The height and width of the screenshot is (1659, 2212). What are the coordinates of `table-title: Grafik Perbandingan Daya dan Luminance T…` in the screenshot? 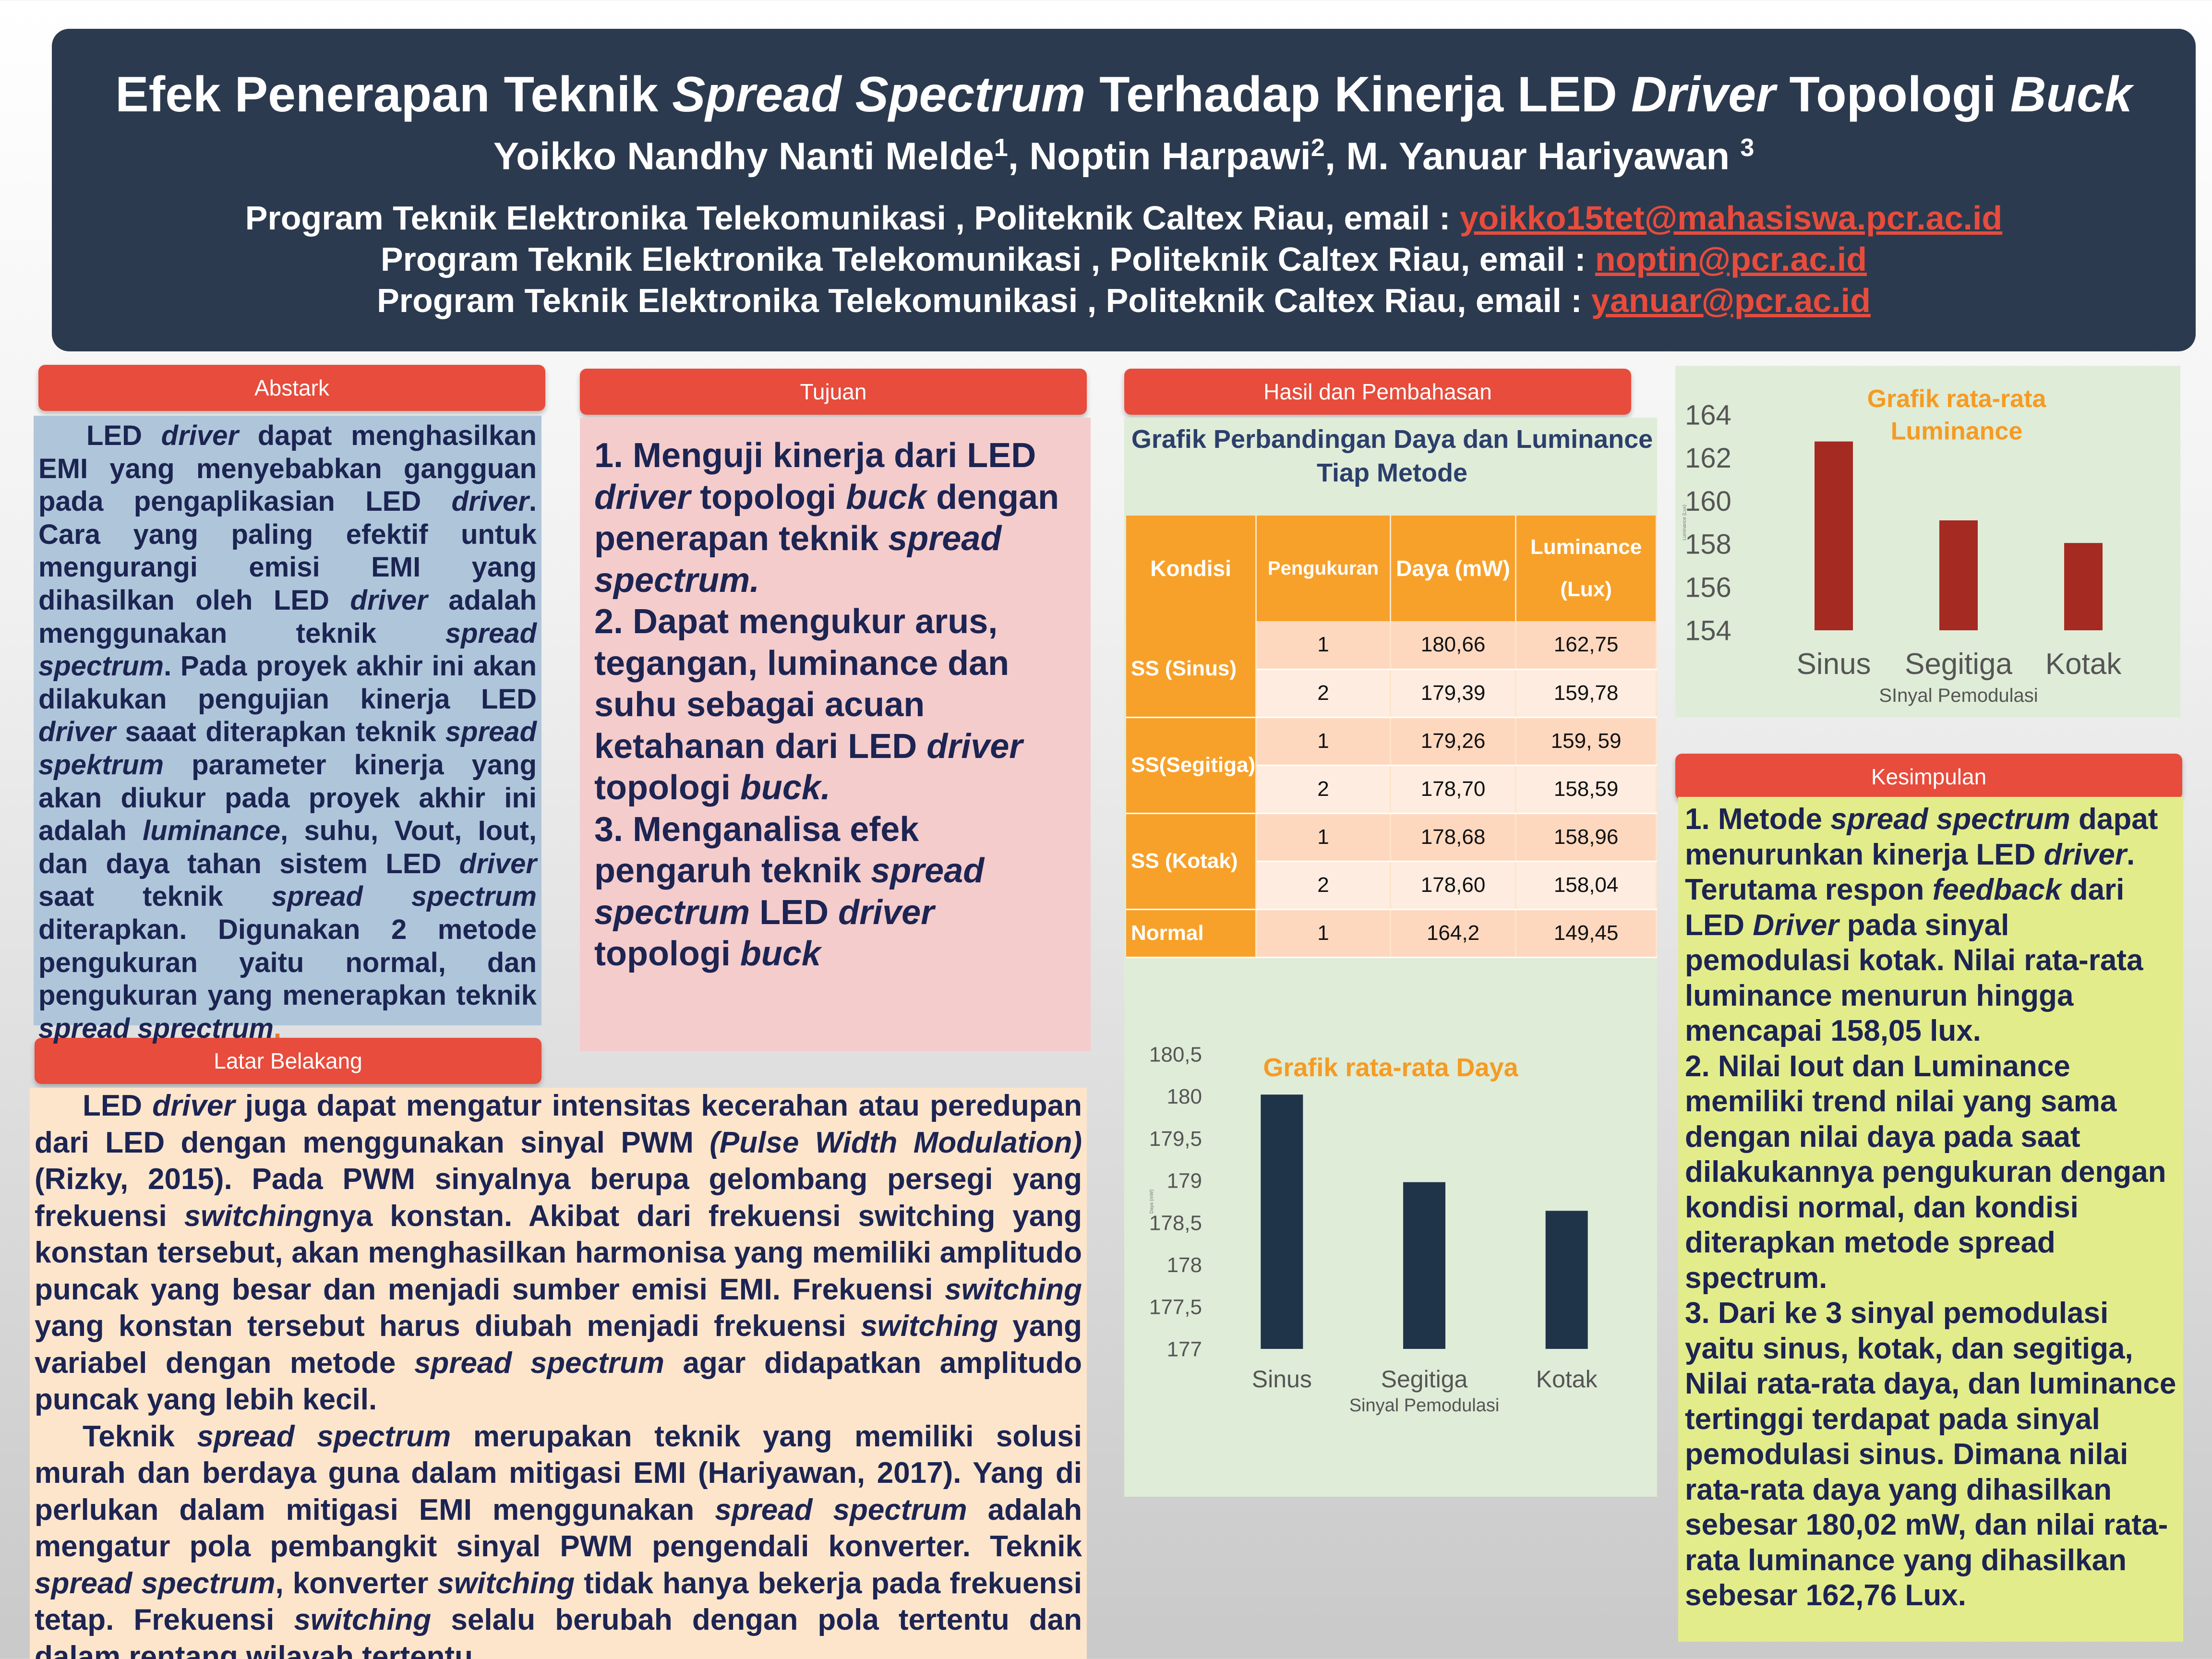 It's located at (1392, 456).